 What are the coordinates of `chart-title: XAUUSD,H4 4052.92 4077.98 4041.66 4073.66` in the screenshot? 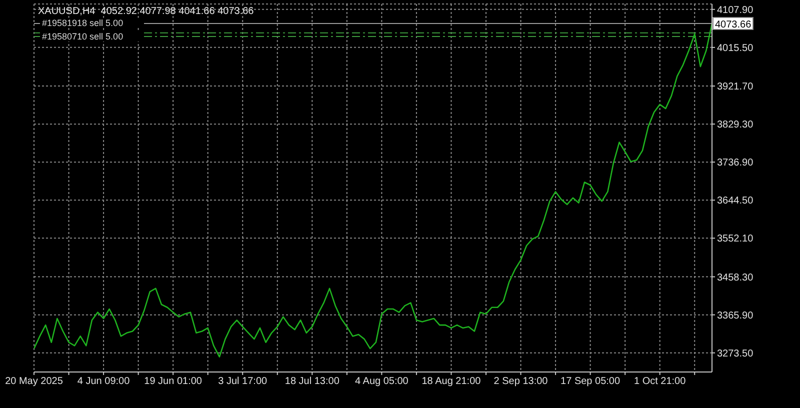 It's located at (146, 11).